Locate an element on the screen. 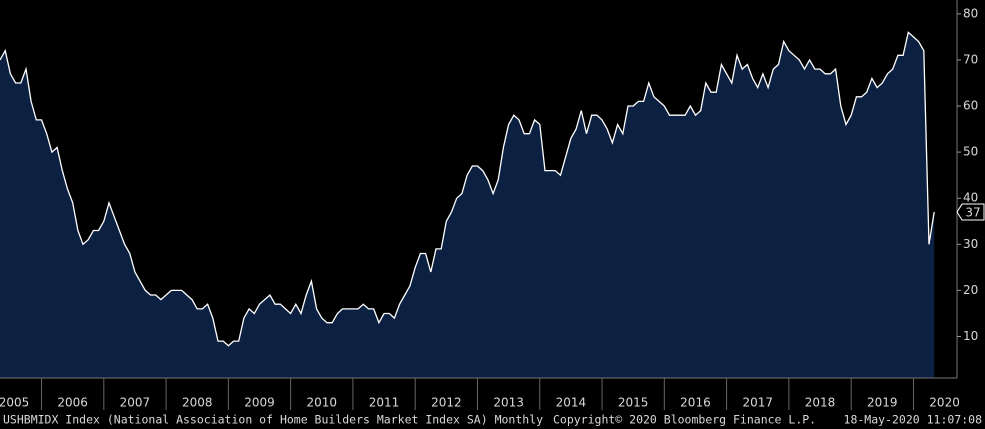 The image size is (985, 429). footer-copyright: Copyright© 2020 Bloomberg Finance L.P. is located at coordinates (684, 420).